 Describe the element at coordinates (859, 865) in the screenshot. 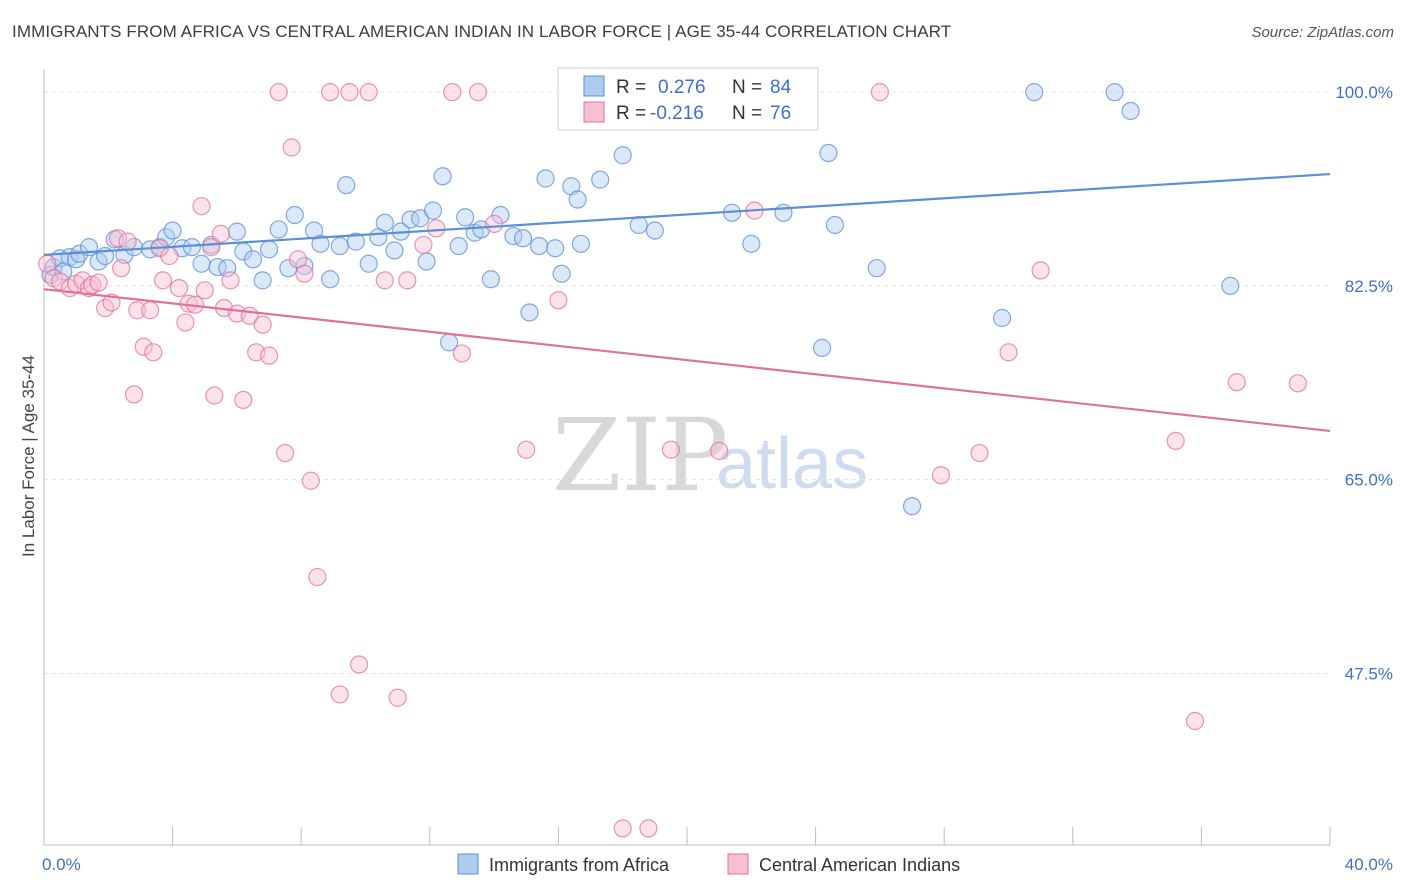

I see `series-legend-label-central-american: Central American Indians` at that location.